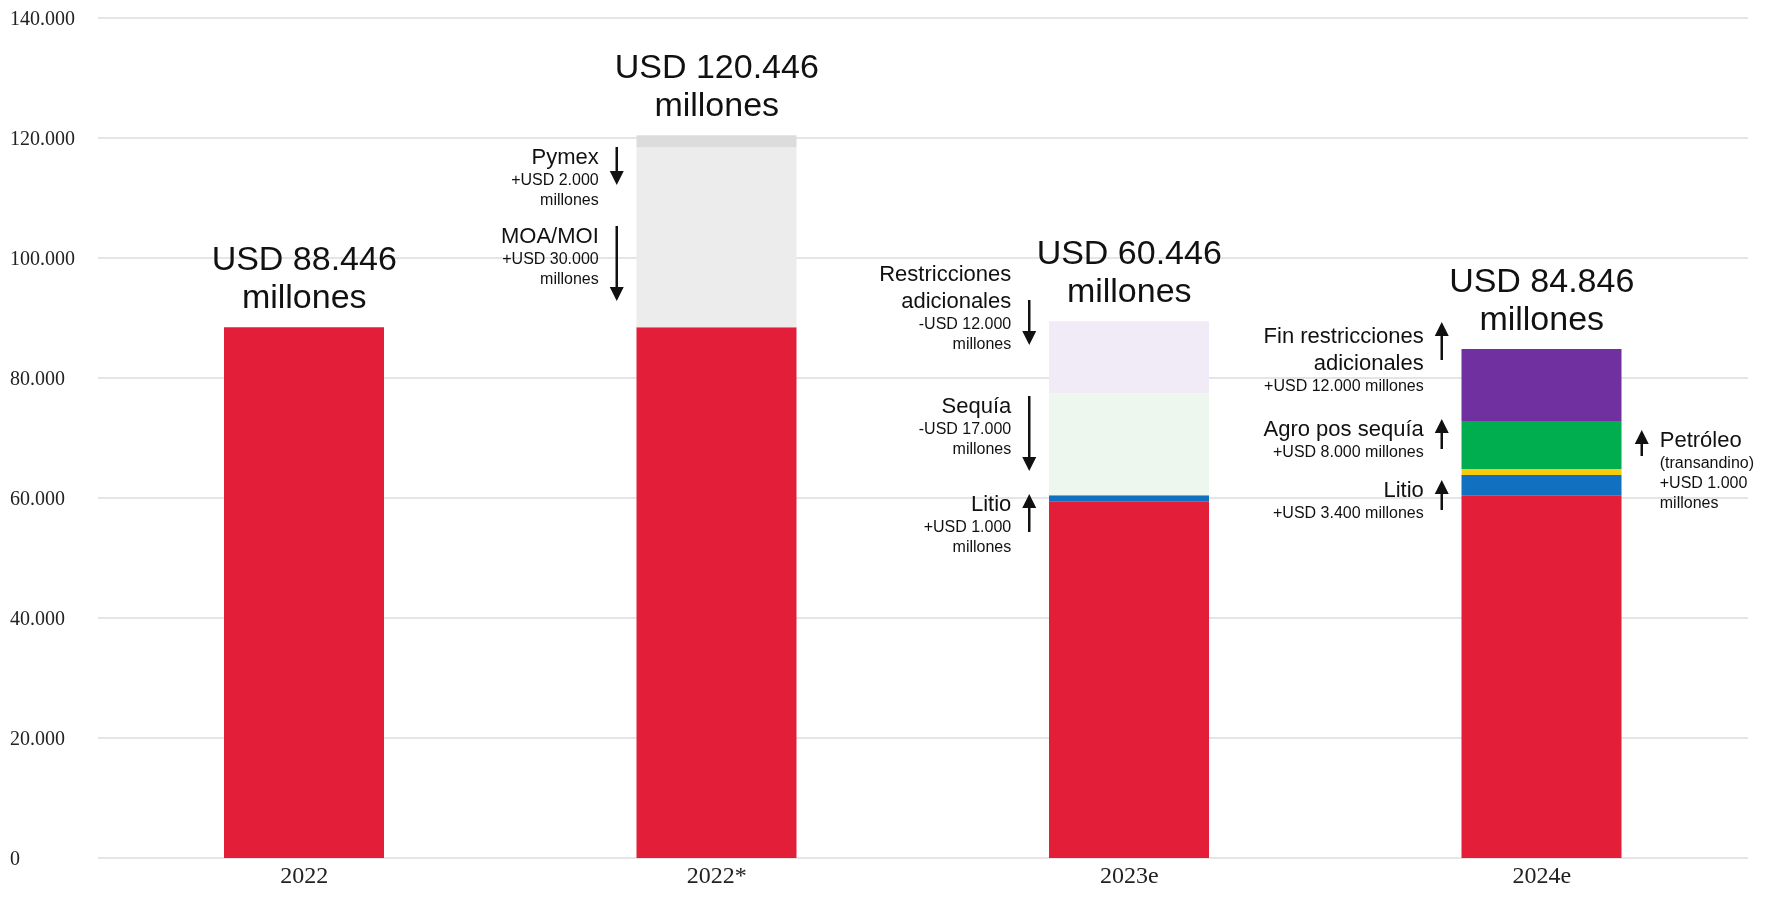 The width and height of the screenshot is (1785, 924). What do you see at coordinates (555, 176) in the screenshot?
I see `annotation: Pymex +USD 2.000 millones` at bounding box center [555, 176].